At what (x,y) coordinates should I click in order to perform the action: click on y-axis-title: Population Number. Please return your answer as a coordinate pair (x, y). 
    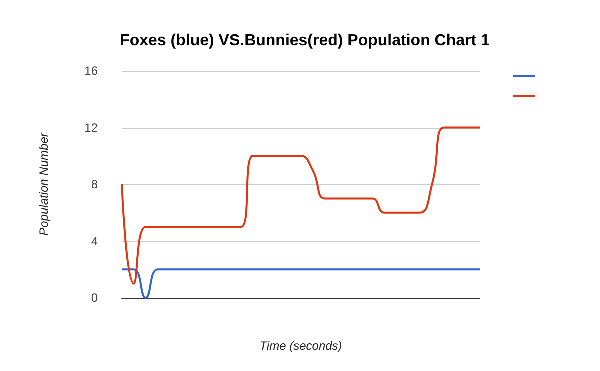
    Looking at the image, I should click on (44, 184).